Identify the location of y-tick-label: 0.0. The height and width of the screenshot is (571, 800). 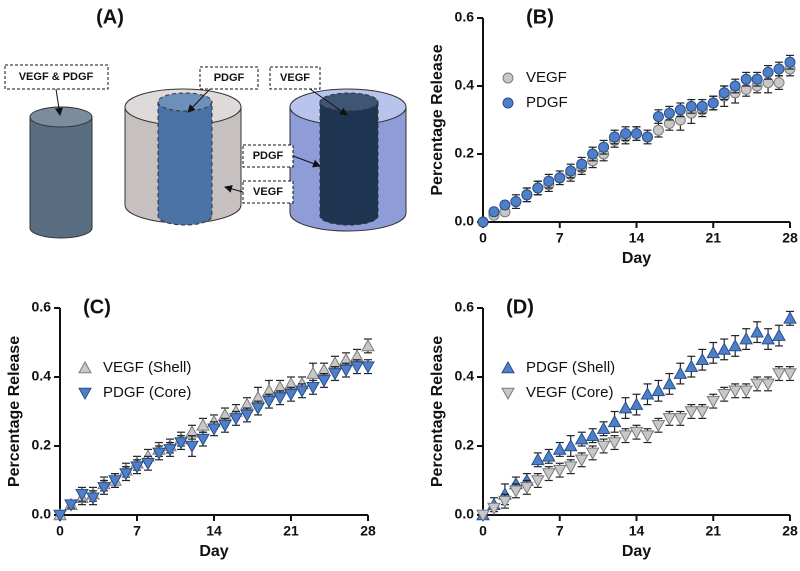
(465, 514).